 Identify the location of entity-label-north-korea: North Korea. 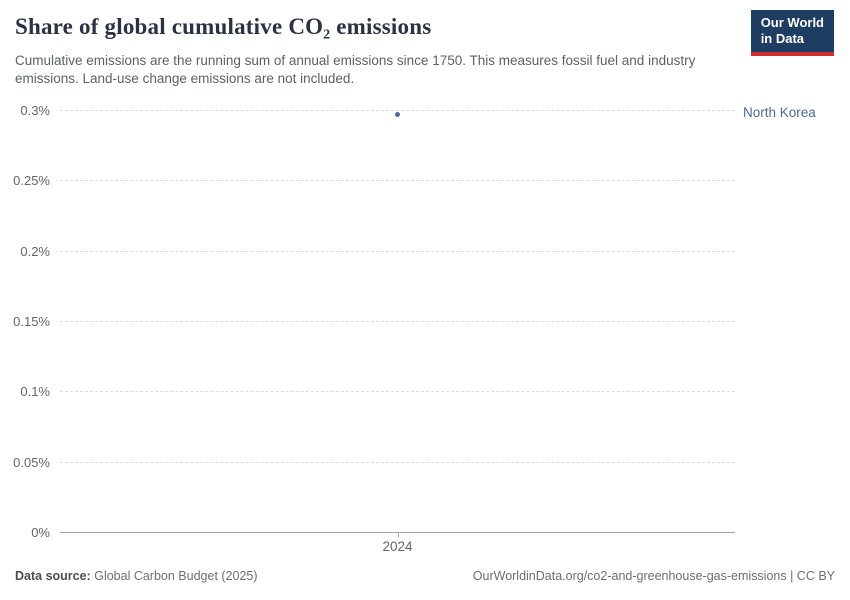
(779, 113).